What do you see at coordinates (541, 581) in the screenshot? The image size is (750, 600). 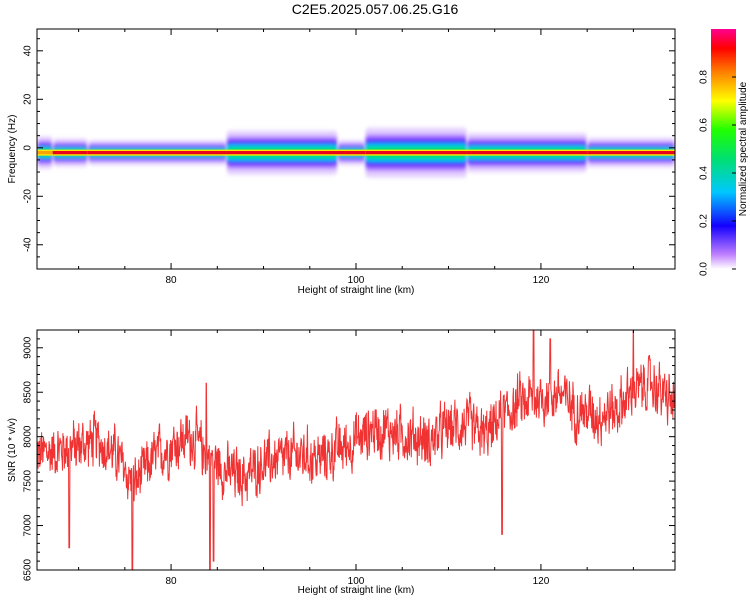 I see `snr-x-tick-label: 120` at bounding box center [541, 581].